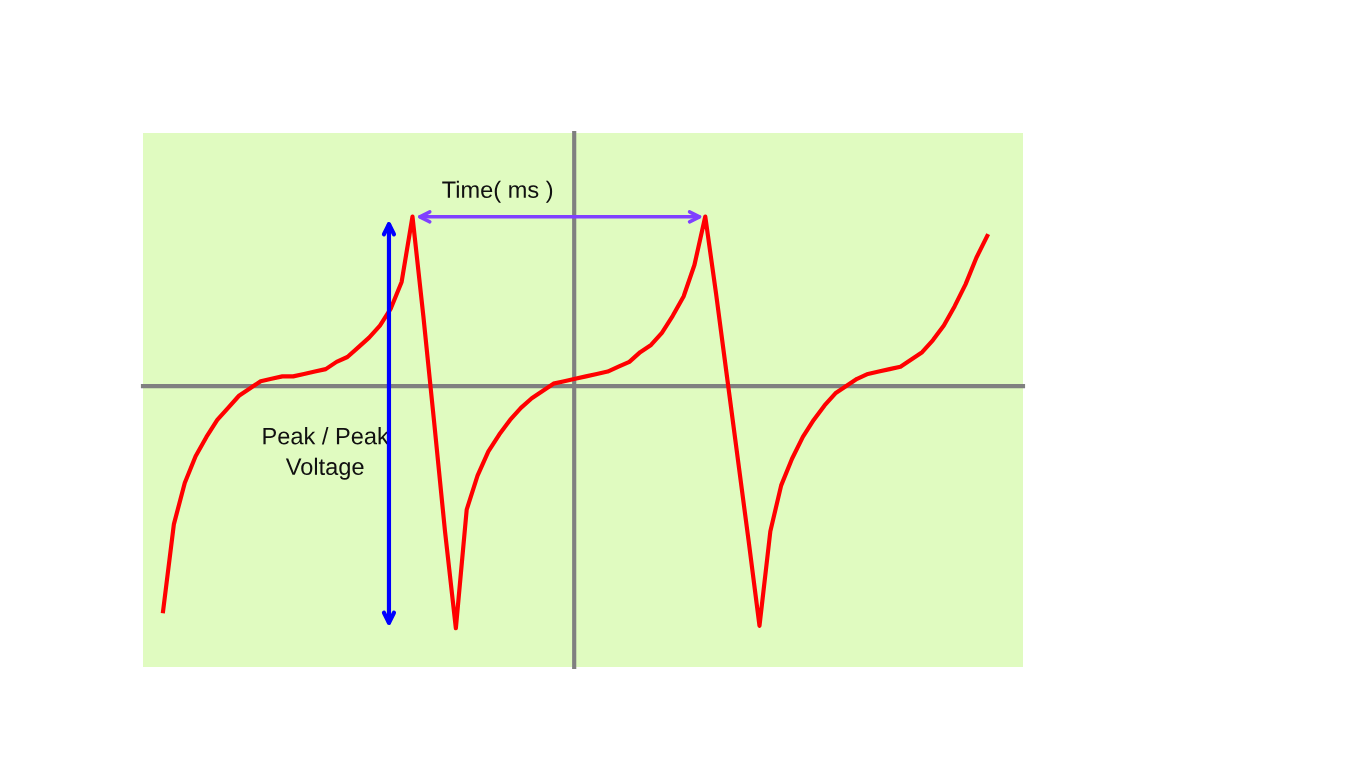 This screenshot has width=1366, height=768. What do you see at coordinates (497, 191) in the screenshot?
I see `text: Time( ms )` at bounding box center [497, 191].